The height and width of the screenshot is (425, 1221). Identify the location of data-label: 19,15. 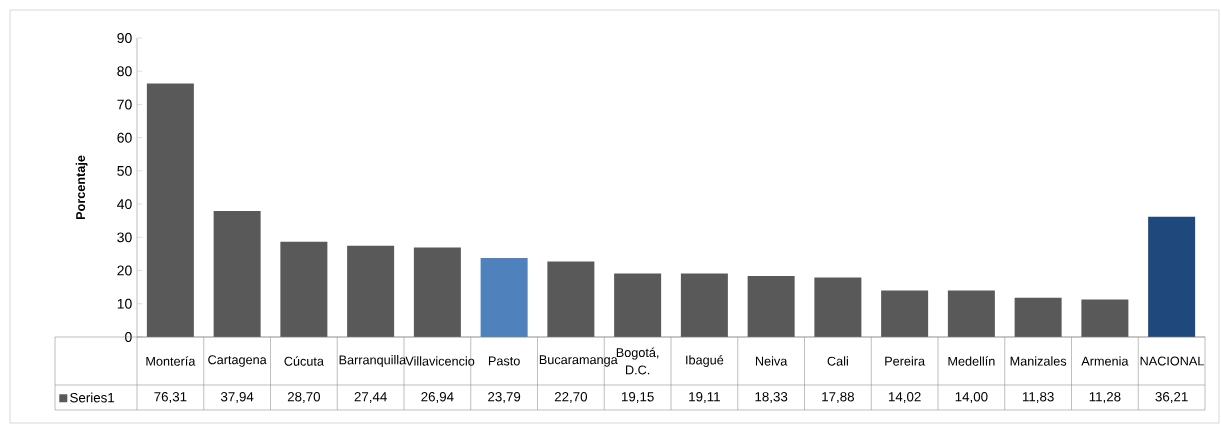
(637, 398).